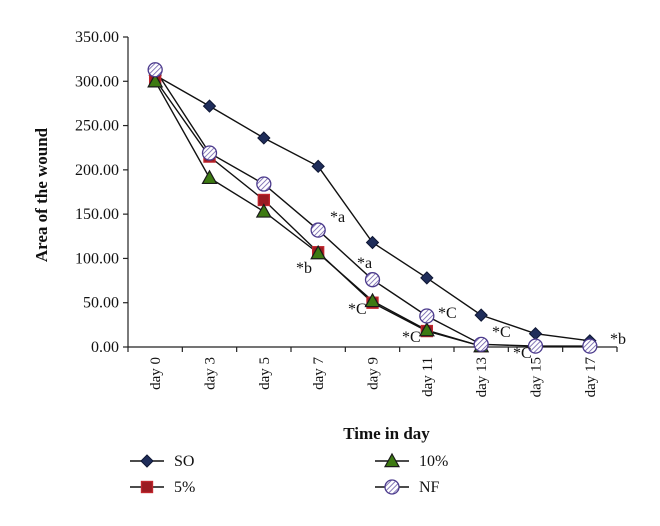 The height and width of the screenshot is (526, 660). Describe the element at coordinates (97, 170) in the screenshot. I see `y-tick-label: 200.00` at that location.